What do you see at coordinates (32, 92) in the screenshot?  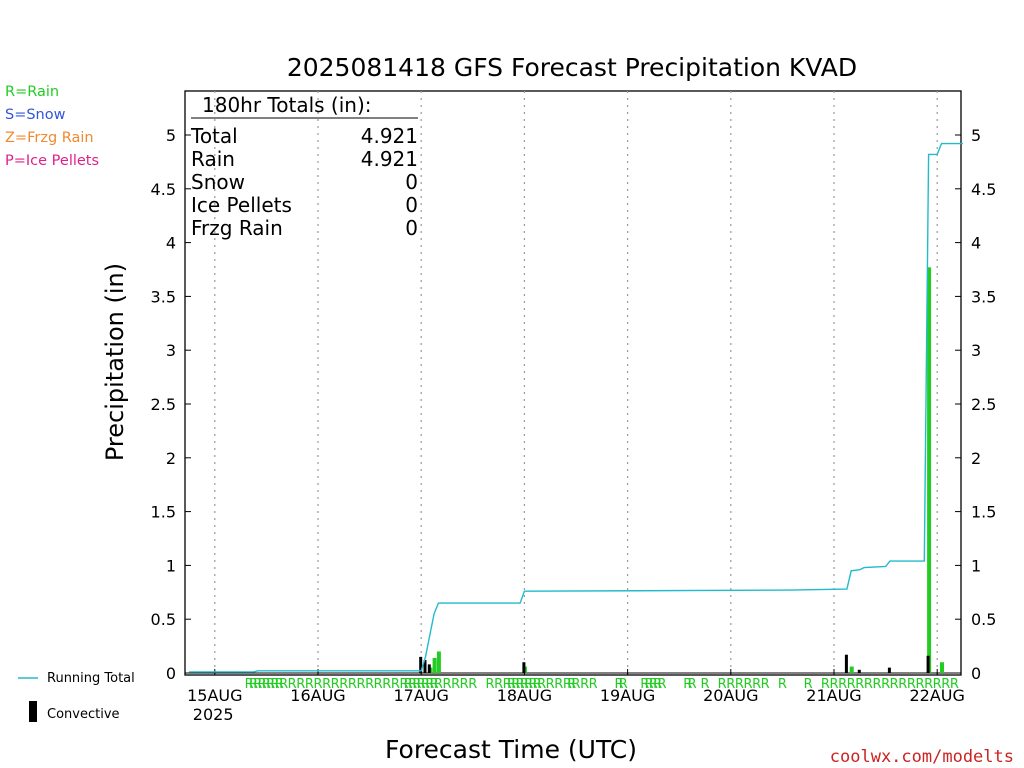 I see `precip-type-legend-item: R=Rain` at bounding box center [32, 92].